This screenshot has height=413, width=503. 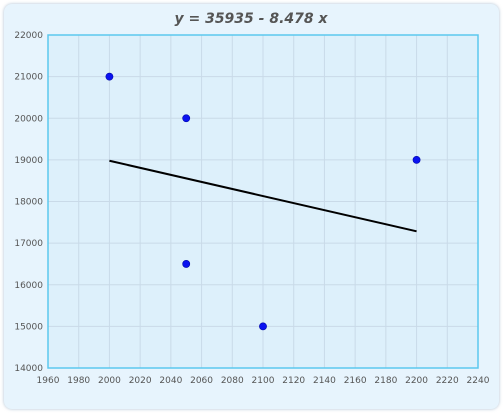 What do you see at coordinates (28, 78) in the screenshot?
I see `y-tick-label: 21000` at bounding box center [28, 78].